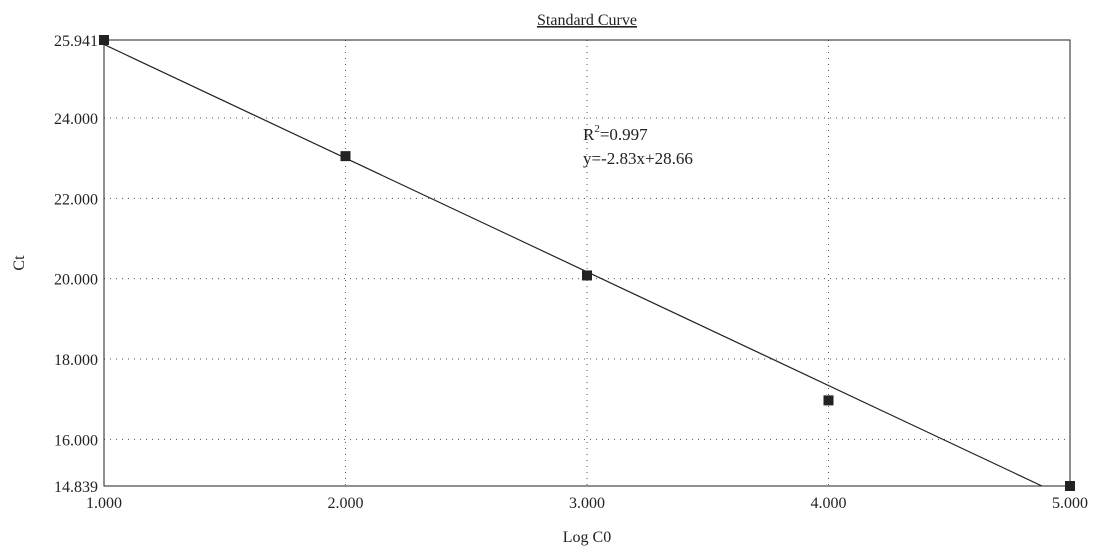  I want to click on x-tick-label: 5.000, so click(1070, 503).